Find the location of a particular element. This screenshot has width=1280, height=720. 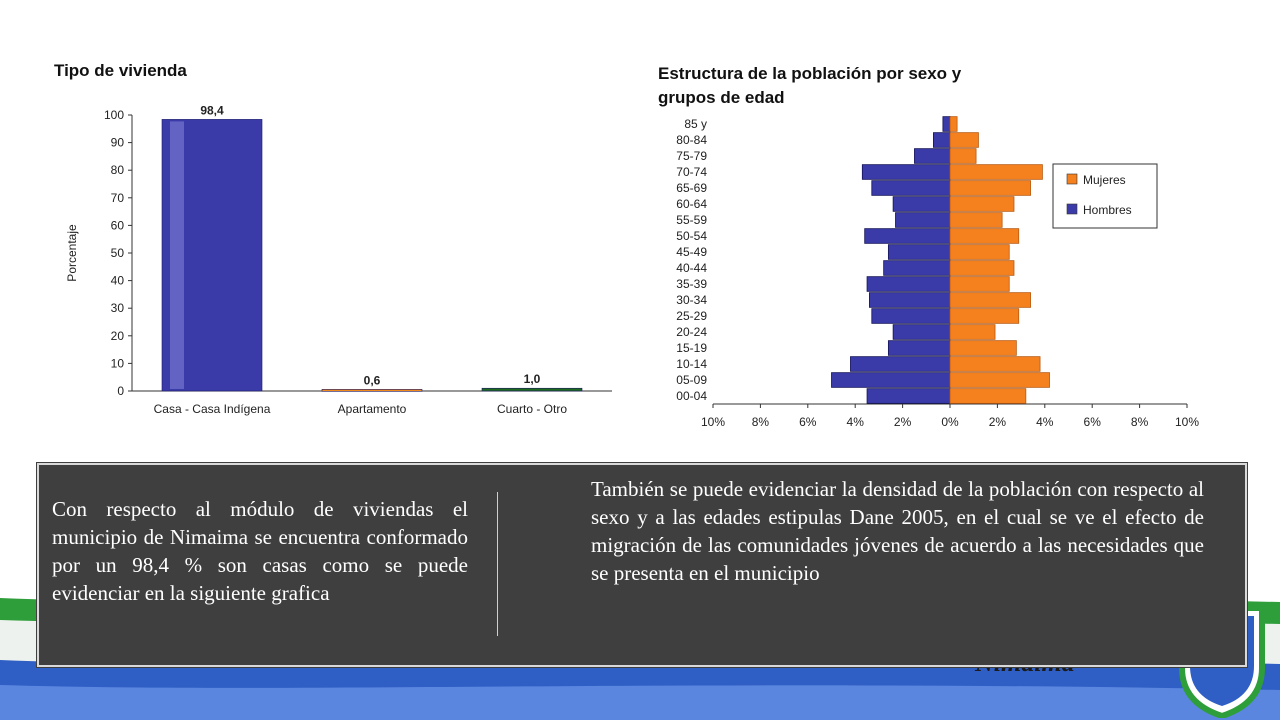

x-tick-label: 0% is located at coordinates (950, 422).